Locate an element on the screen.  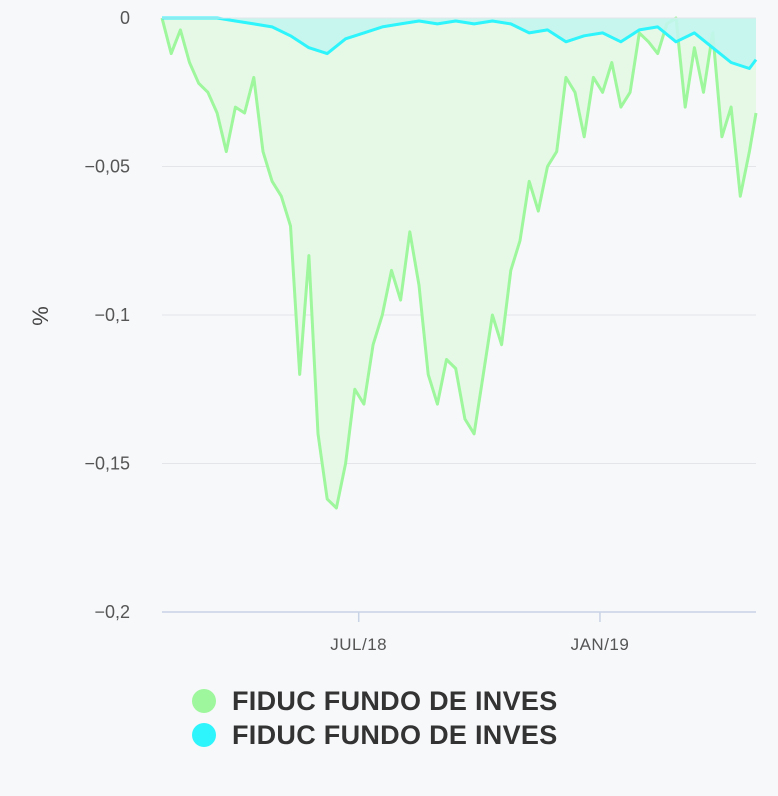
y-tick-label: −0,1 is located at coordinates (112, 315).